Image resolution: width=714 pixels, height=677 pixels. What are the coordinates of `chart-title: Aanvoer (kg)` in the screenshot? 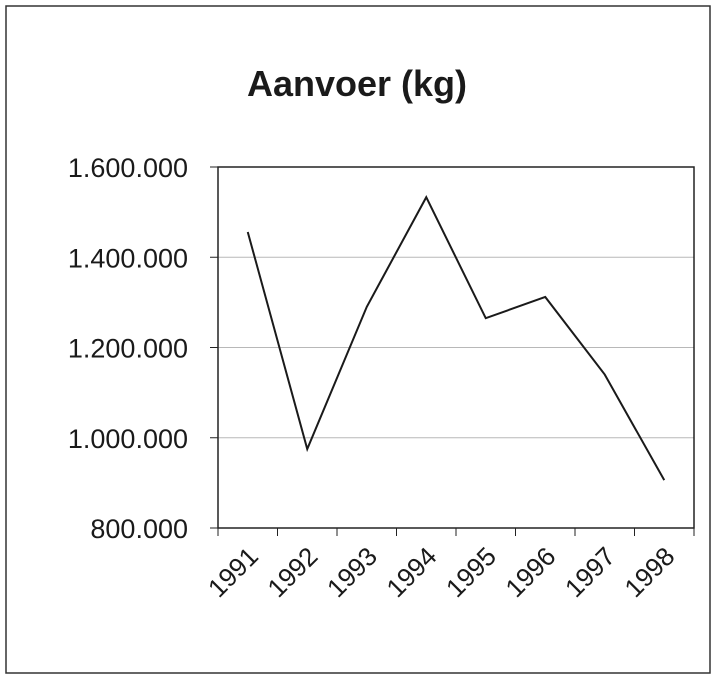 It's located at (357, 83).